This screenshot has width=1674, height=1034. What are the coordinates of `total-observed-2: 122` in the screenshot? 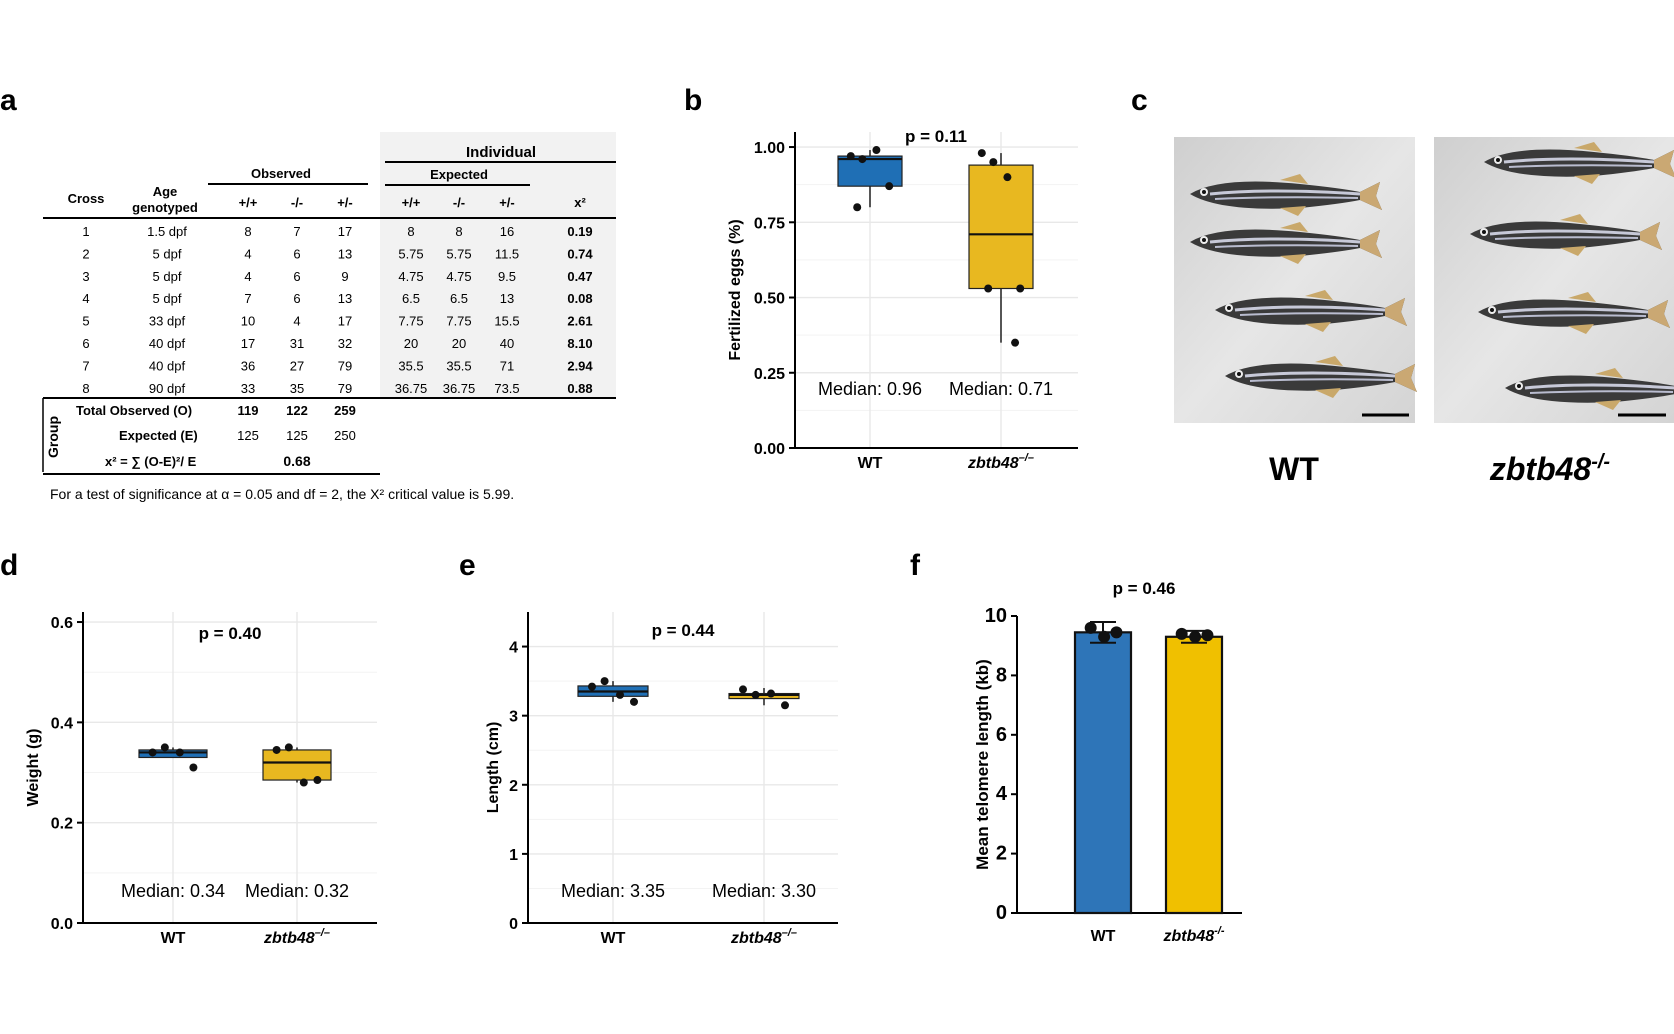 It's located at (297, 410).